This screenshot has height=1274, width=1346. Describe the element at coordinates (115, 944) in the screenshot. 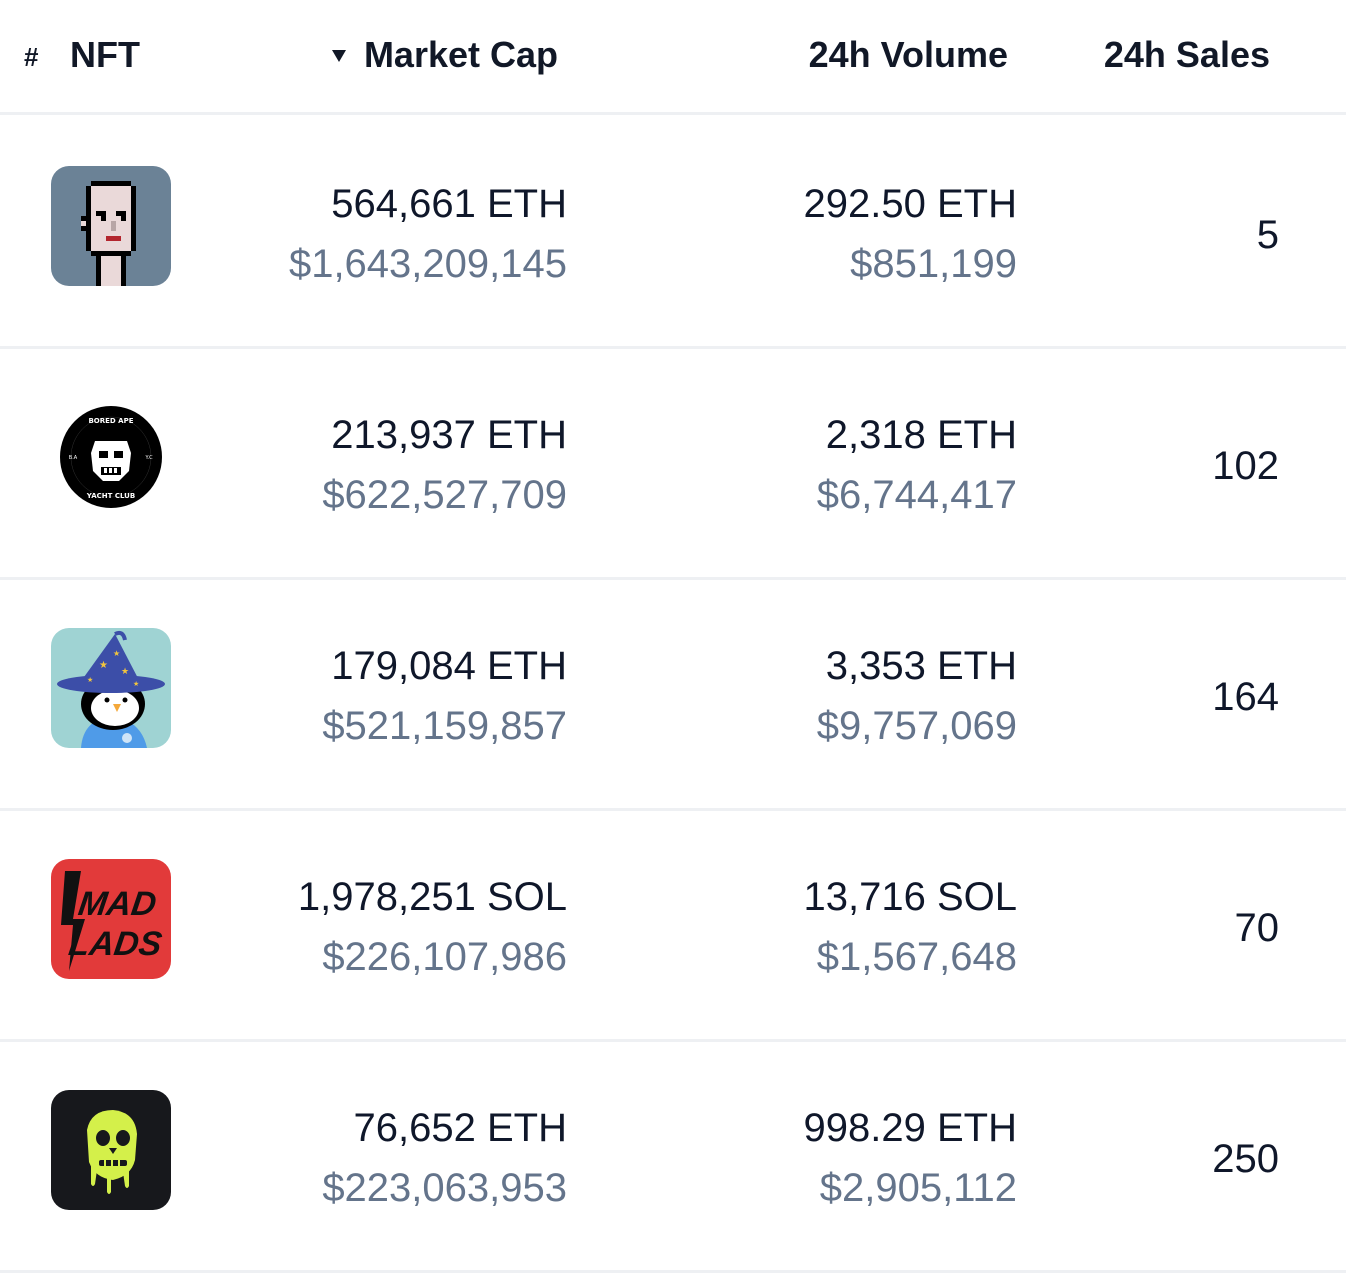

I see `svg-text: LADS` at that location.